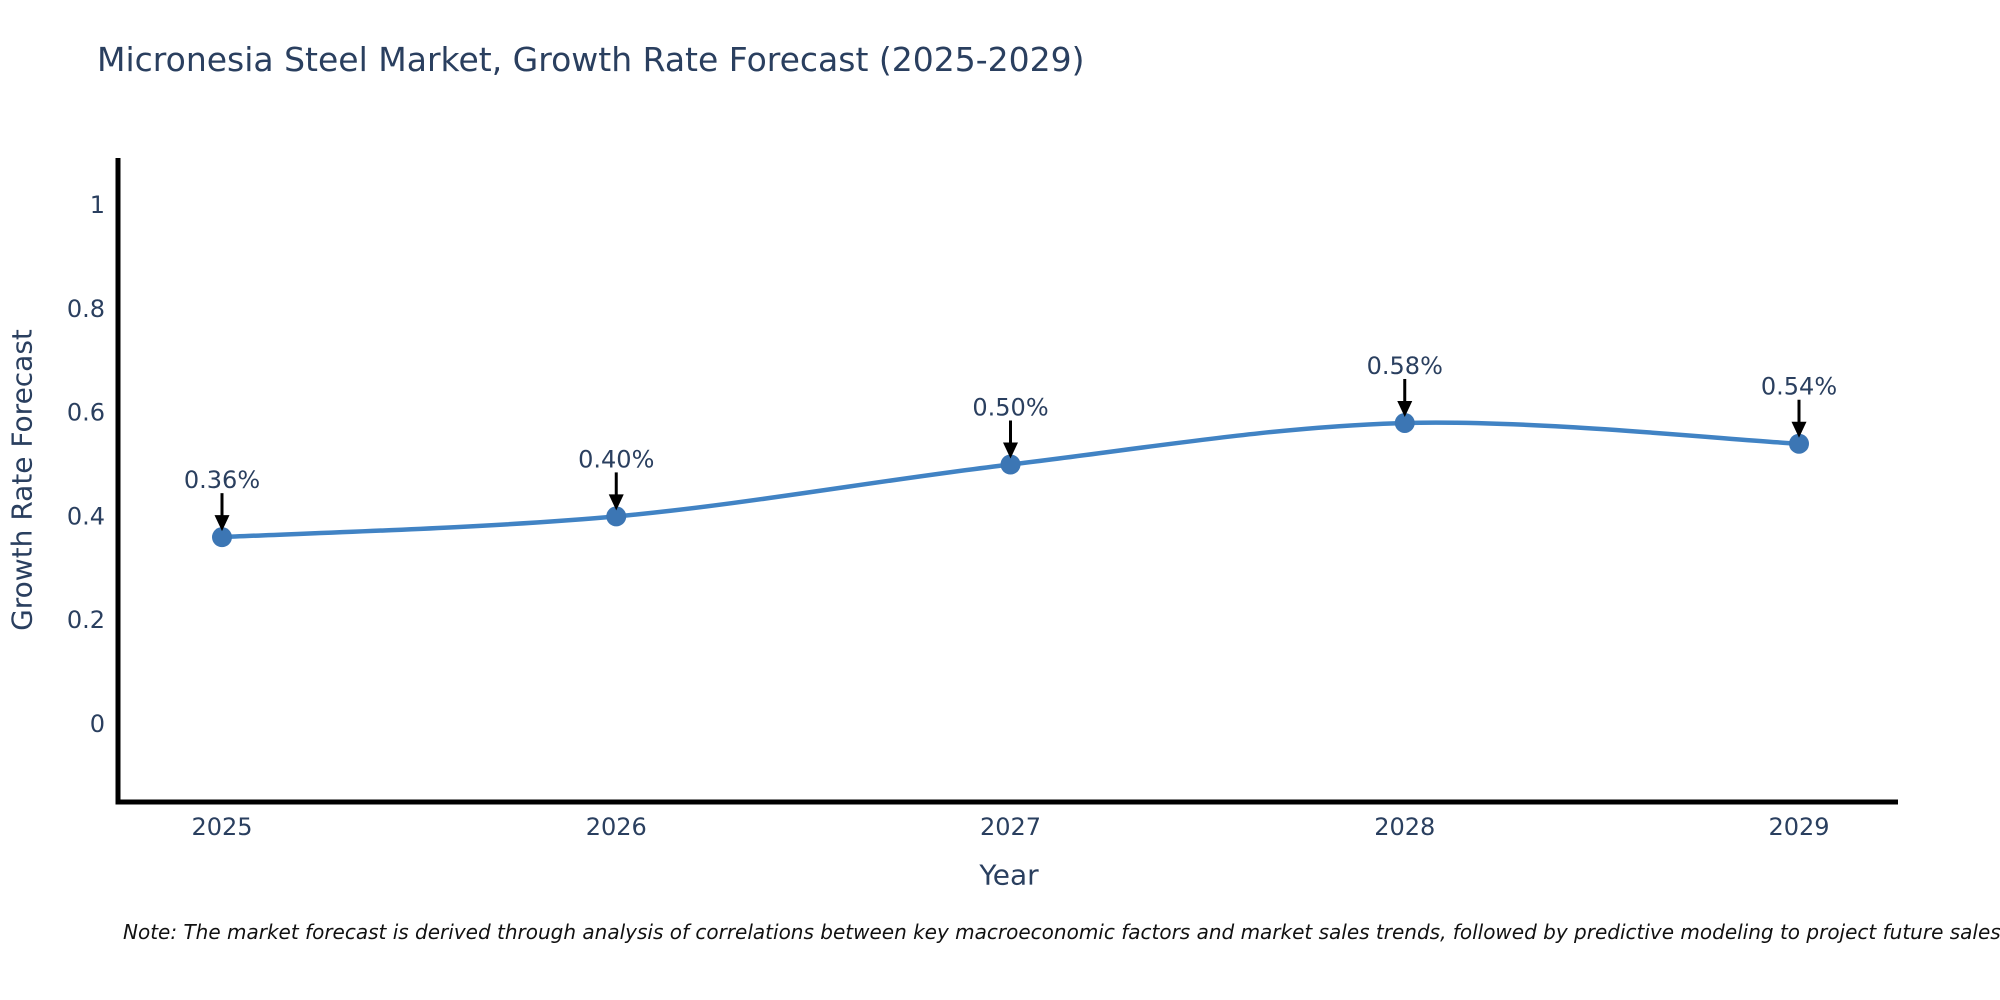  I want to click on y-tick-label: 1, so click(97, 205).